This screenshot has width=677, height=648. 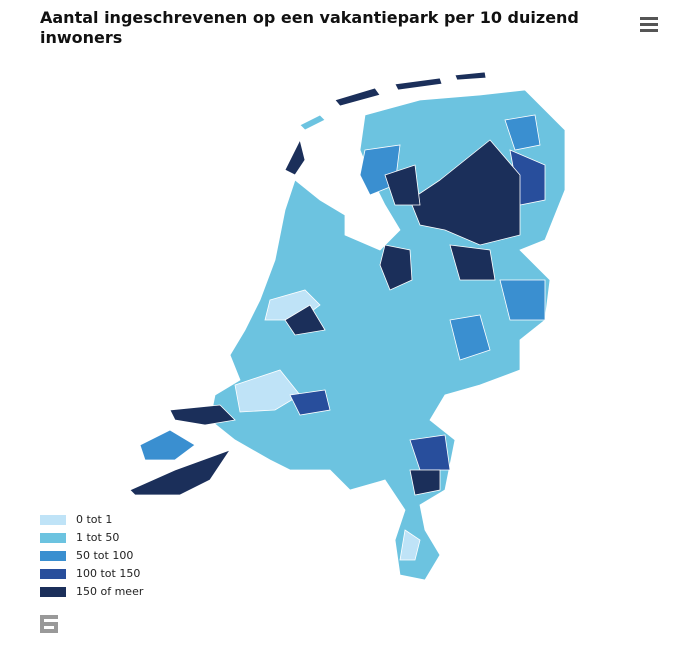 What do you see at coordinates (49, 624) in the screenshot?
I see `cbs-logo` at bounding box center [49, 624].